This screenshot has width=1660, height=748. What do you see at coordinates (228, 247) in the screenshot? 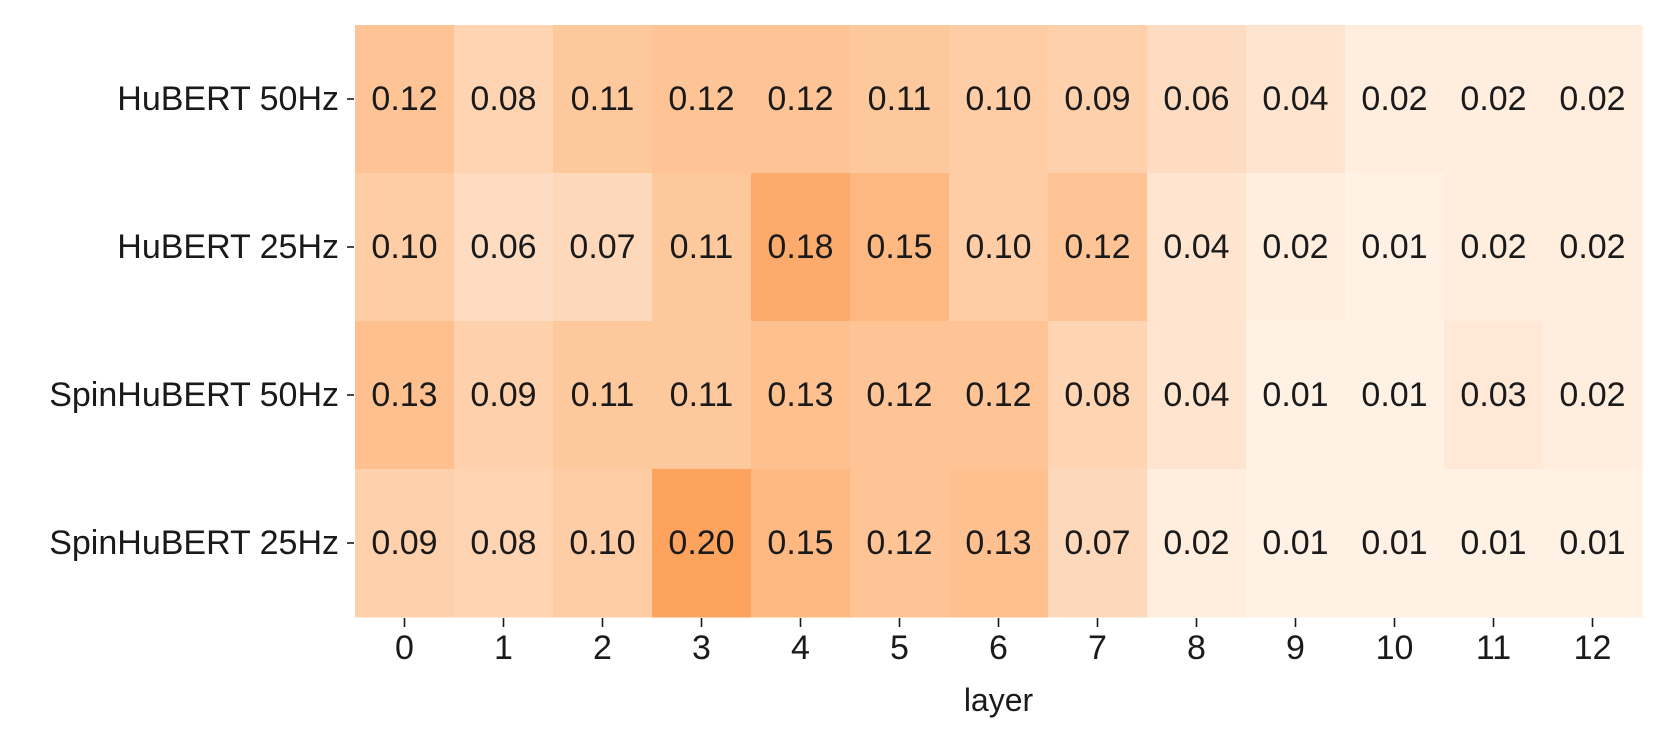
I see `y-tick-label: HuBERT 25Hz` at bounding box center [228, 247].